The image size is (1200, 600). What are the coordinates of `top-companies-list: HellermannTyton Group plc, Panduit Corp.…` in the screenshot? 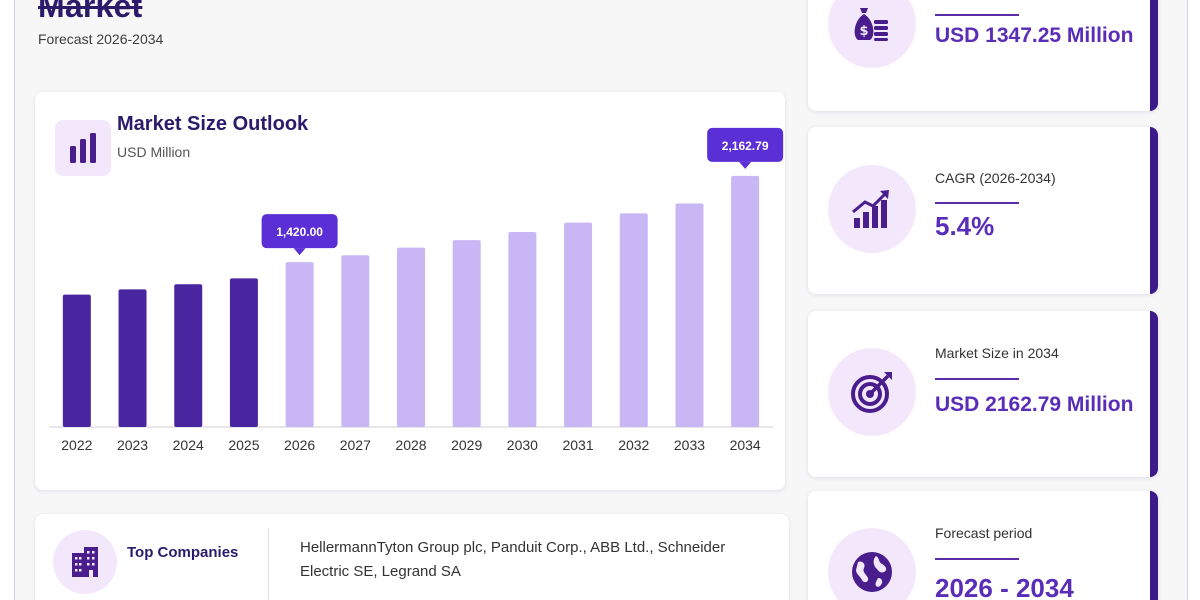 It's located at (513, 559).